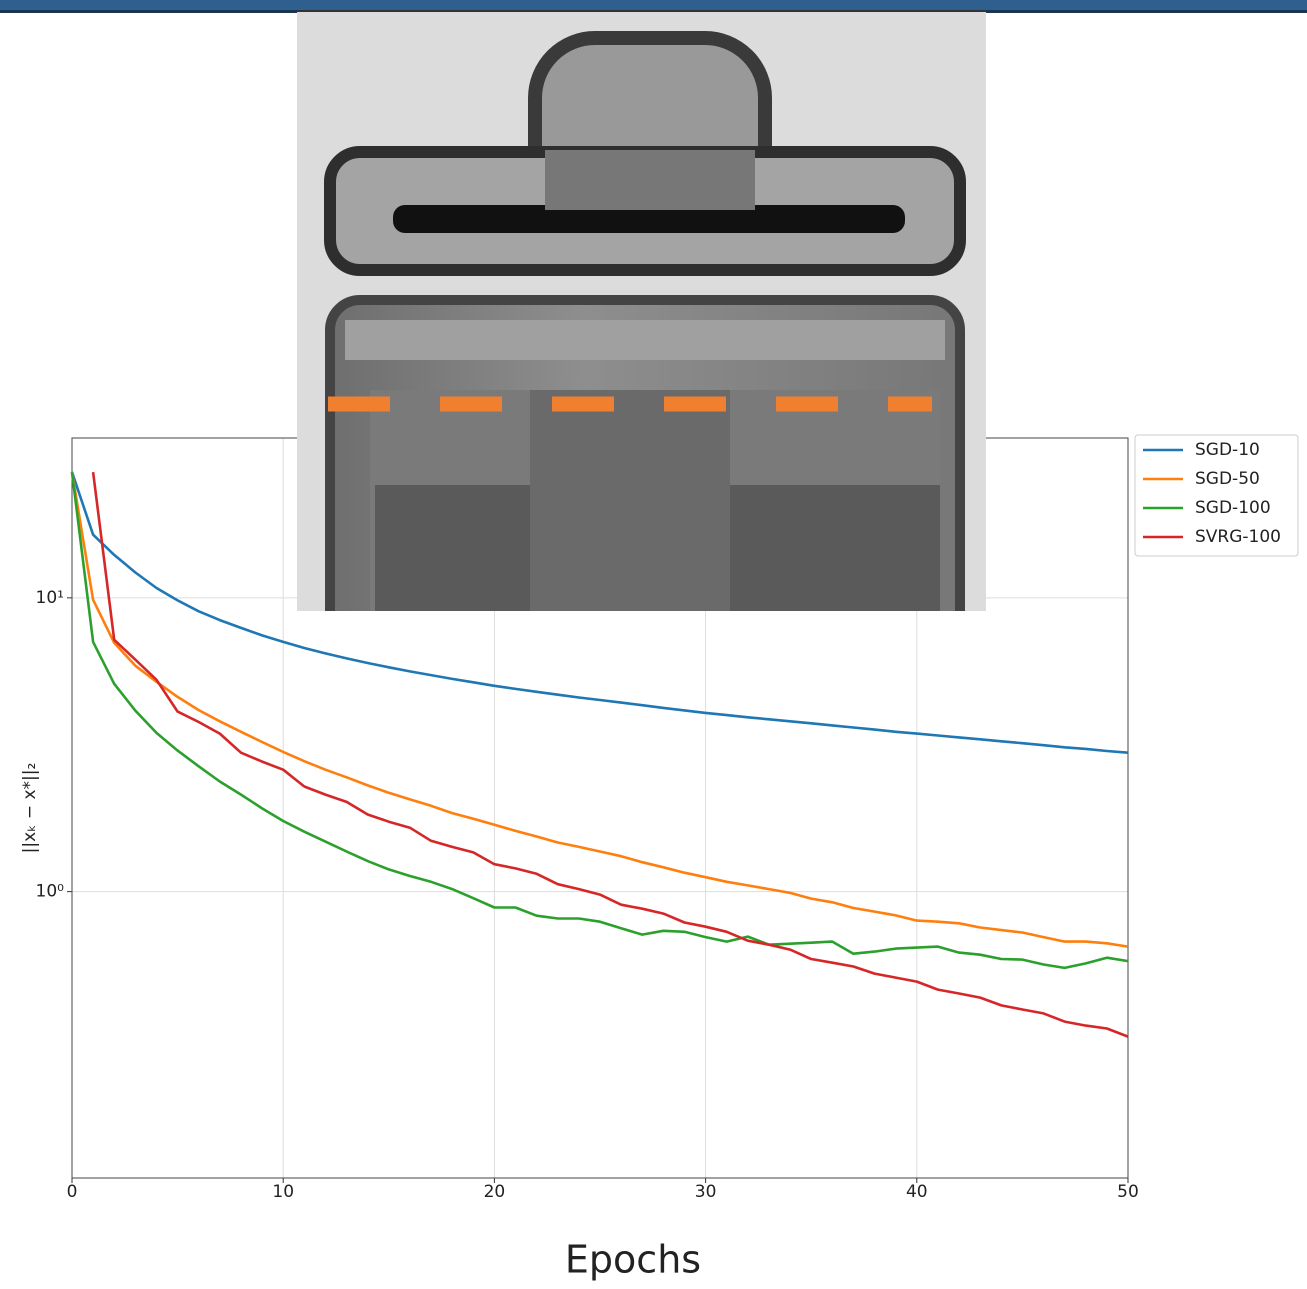 The height and width of the screenshot is (1289, 1307). I want to click on legend-box, so click(1216, 495).